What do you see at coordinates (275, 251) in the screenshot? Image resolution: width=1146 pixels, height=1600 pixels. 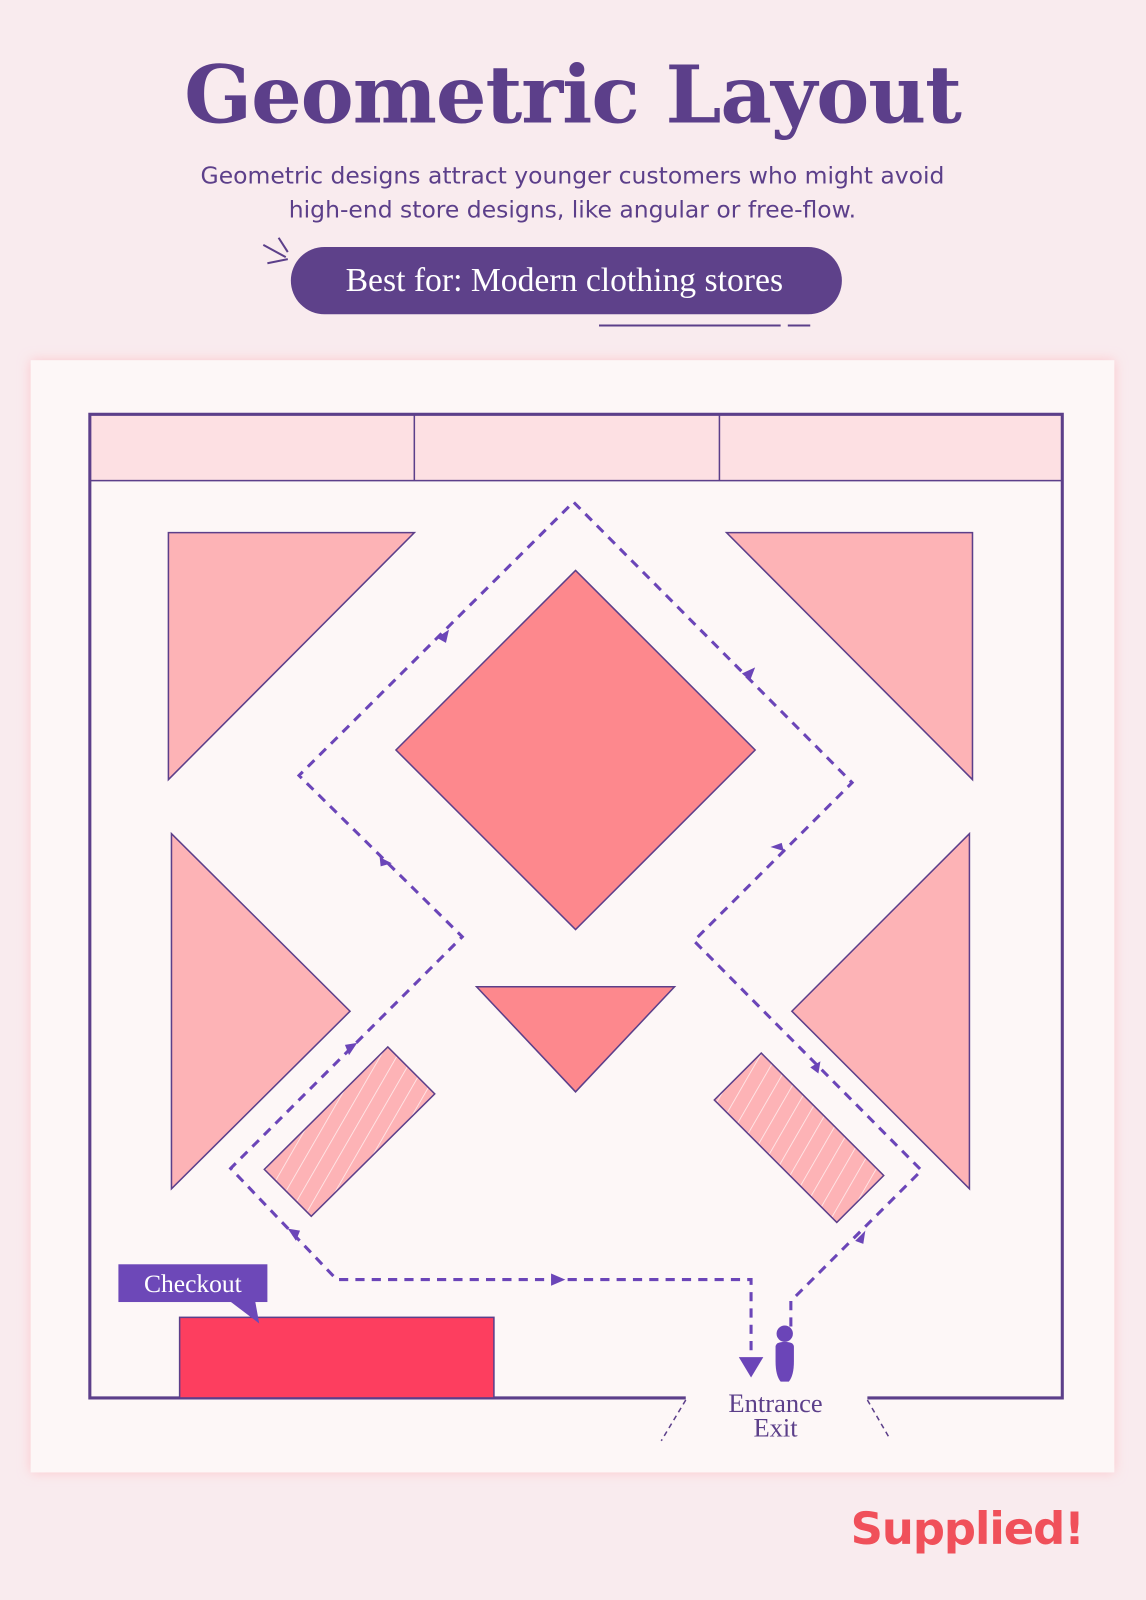 I see `sparkle-icon` at bounding box center [275, 251].